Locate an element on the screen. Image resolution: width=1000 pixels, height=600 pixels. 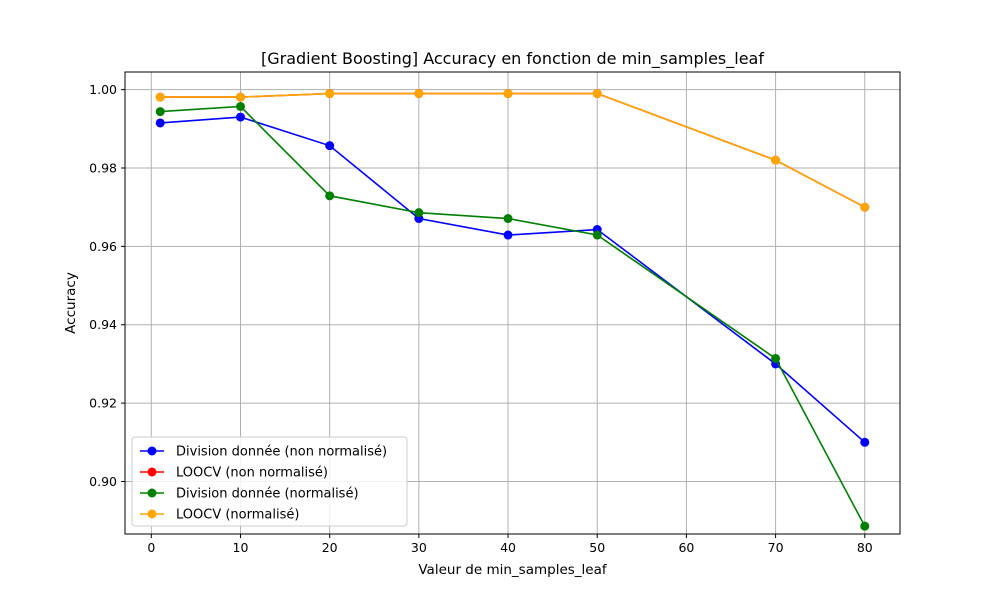
legend-item: LOOCV (non normalisé) is located at coordinates (234, 473).